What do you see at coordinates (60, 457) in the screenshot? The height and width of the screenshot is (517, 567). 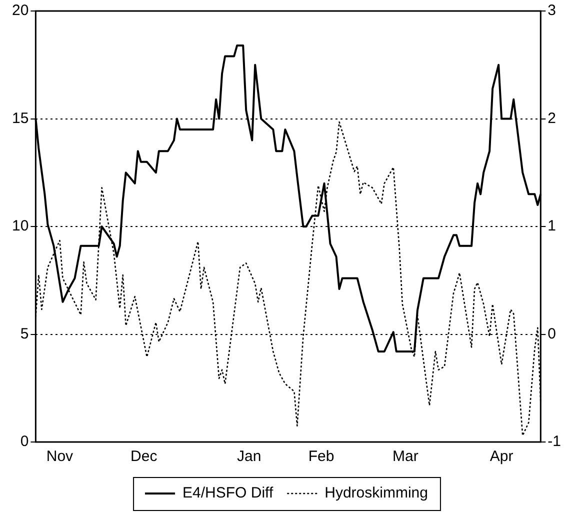 I see `x-tick-label: Nov` at bounding box center [60, 457].